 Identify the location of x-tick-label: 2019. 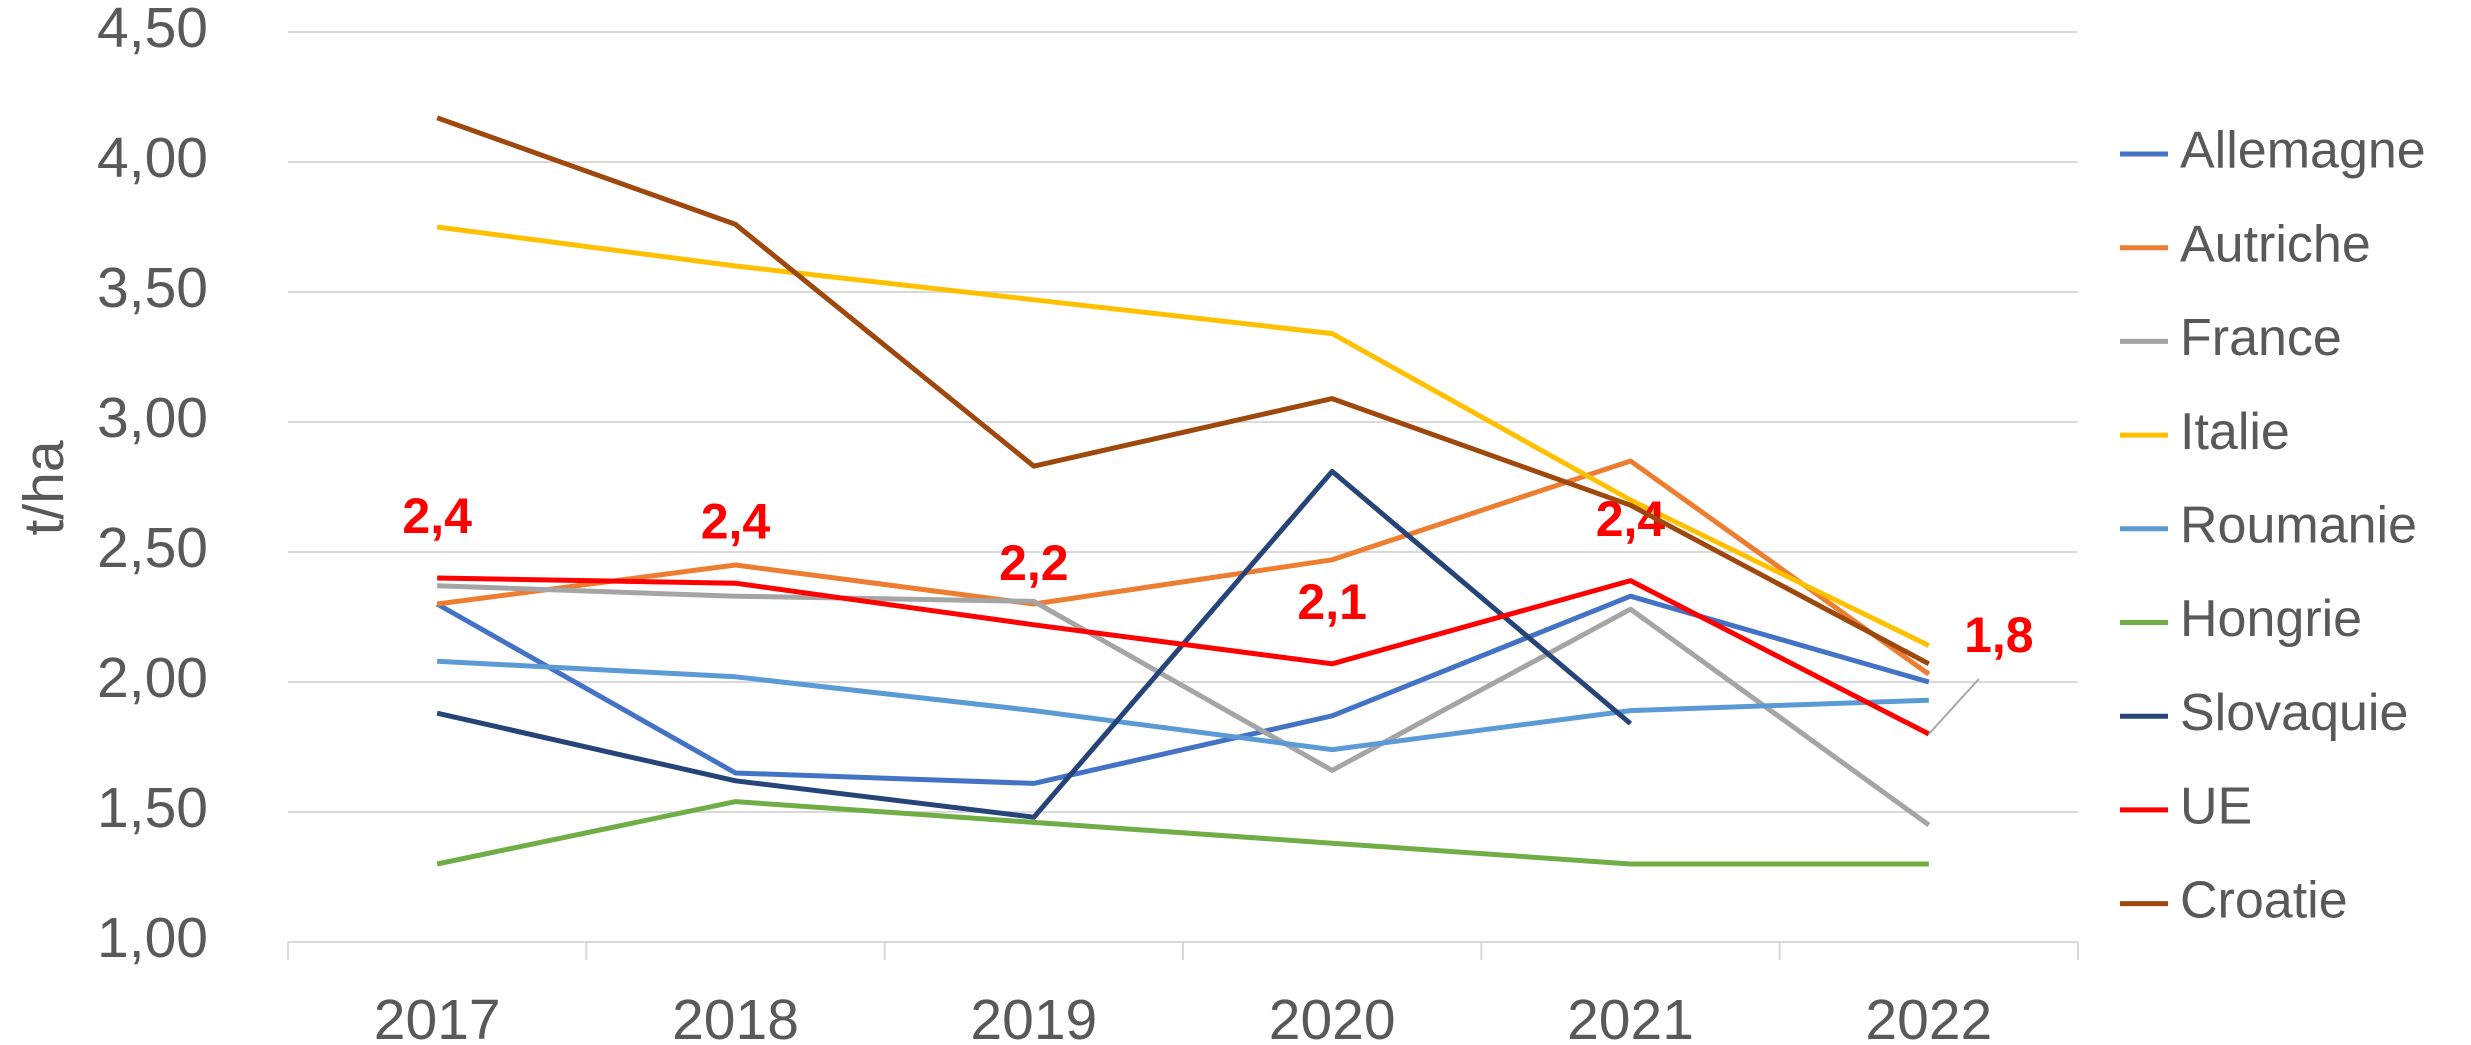
(1033, 1016).